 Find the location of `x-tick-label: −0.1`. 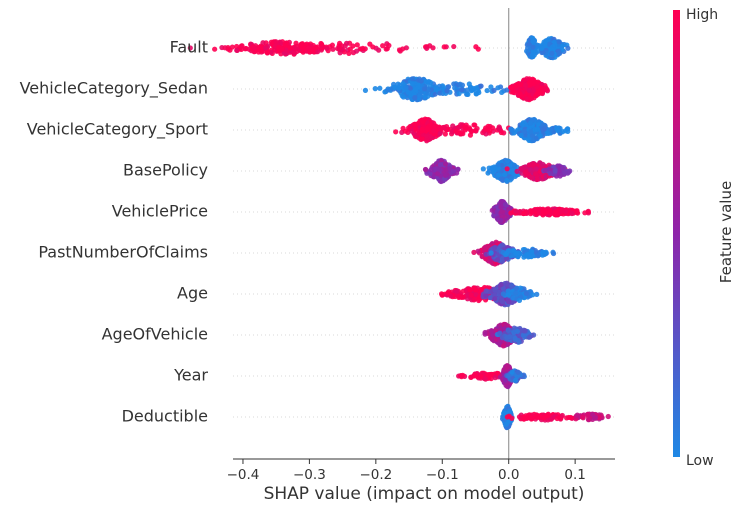

x-tick-label: −0.1 is located at coordinates (442, 475).